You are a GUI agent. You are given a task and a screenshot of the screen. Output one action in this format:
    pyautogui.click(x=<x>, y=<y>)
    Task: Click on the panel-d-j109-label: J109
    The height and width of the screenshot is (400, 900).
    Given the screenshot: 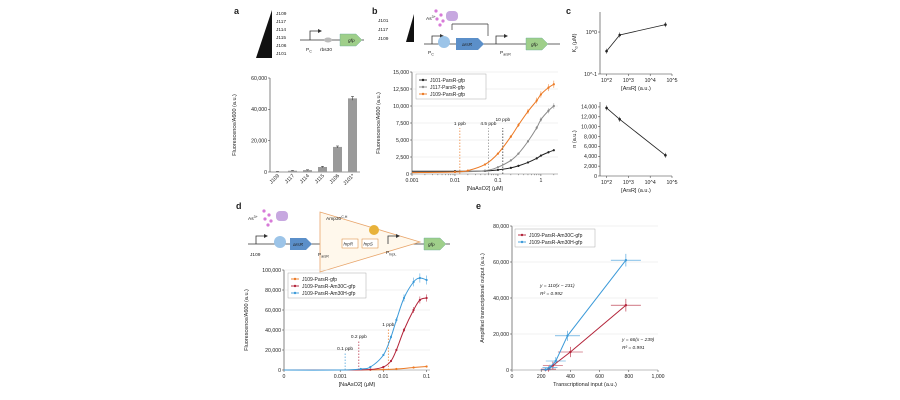 What is the action you would take?
    pyautogui.click(x=255, y=255)
    